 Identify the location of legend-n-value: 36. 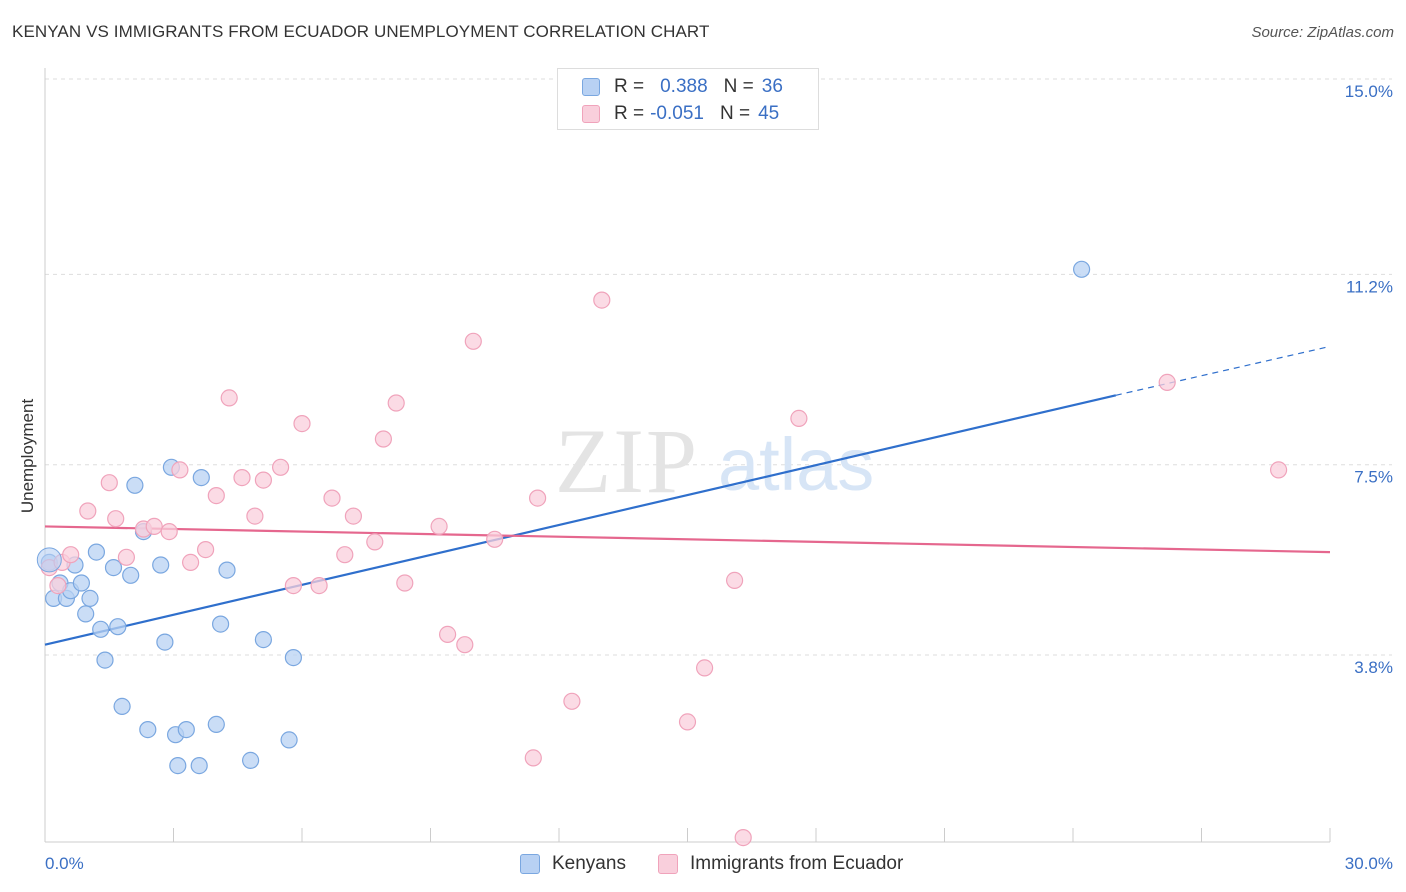
(772, 86).